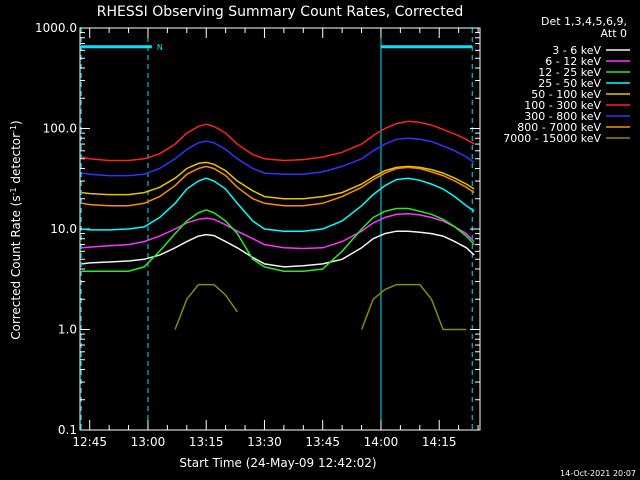 Image resolution: width=640 pixels, height=480 pixels. I want to click on legend-label: 100 - 300 keV, so click(562, 105).